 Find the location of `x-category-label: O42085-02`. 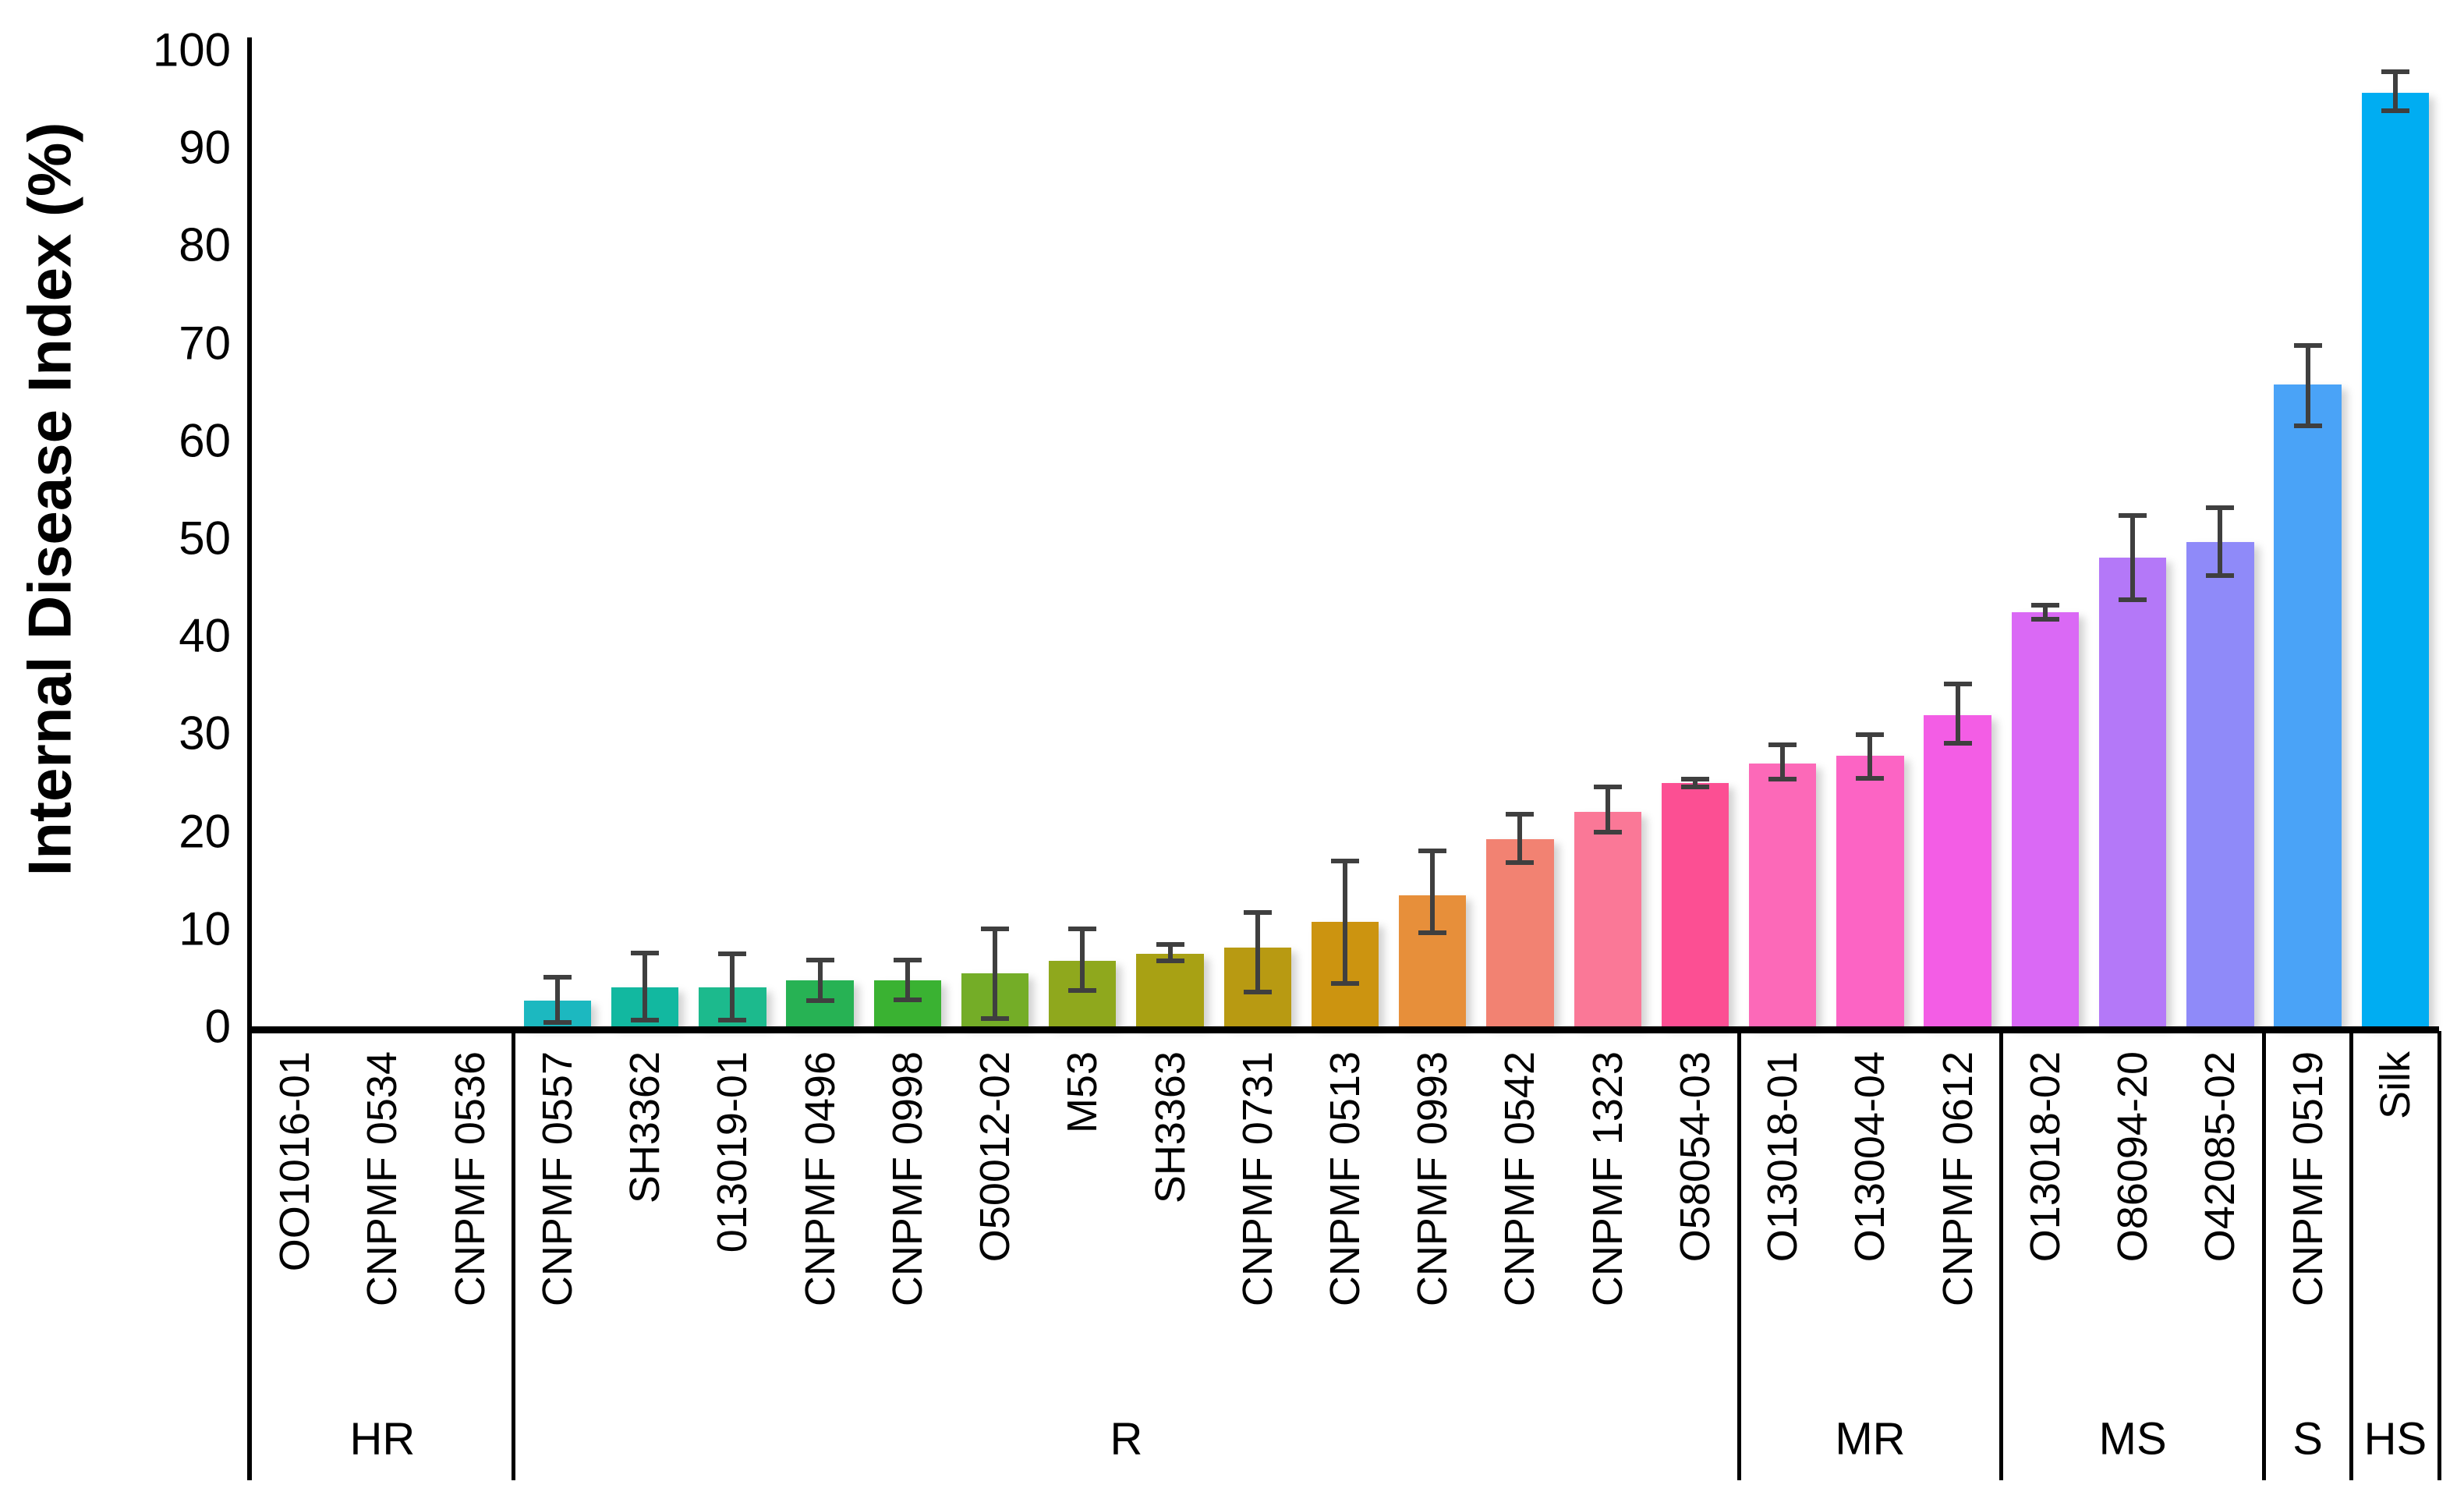

x-category-label: O42085-02 is located at coordinates (2220, 1157).